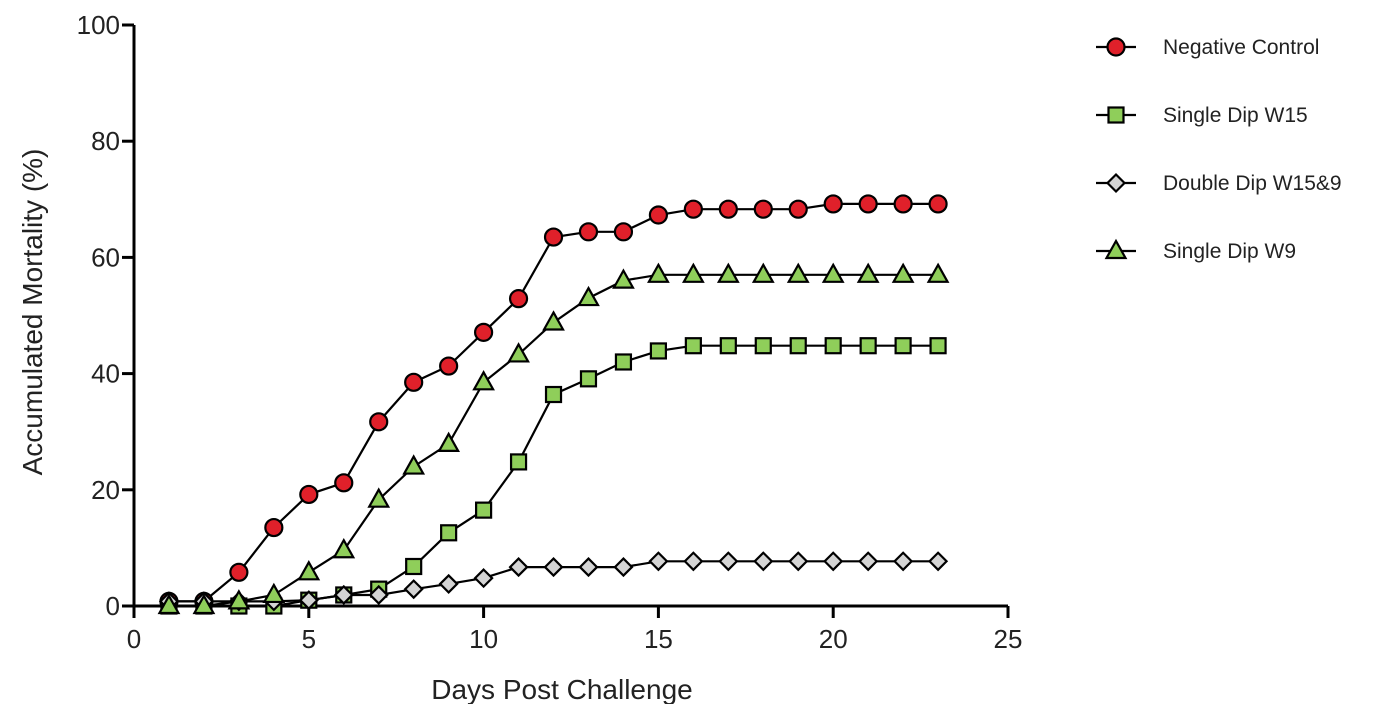 The width and height of the screenshot is (1398, 704). I want to click on y-ticks: 0 20 40 60 80 100, so click(105, 315).